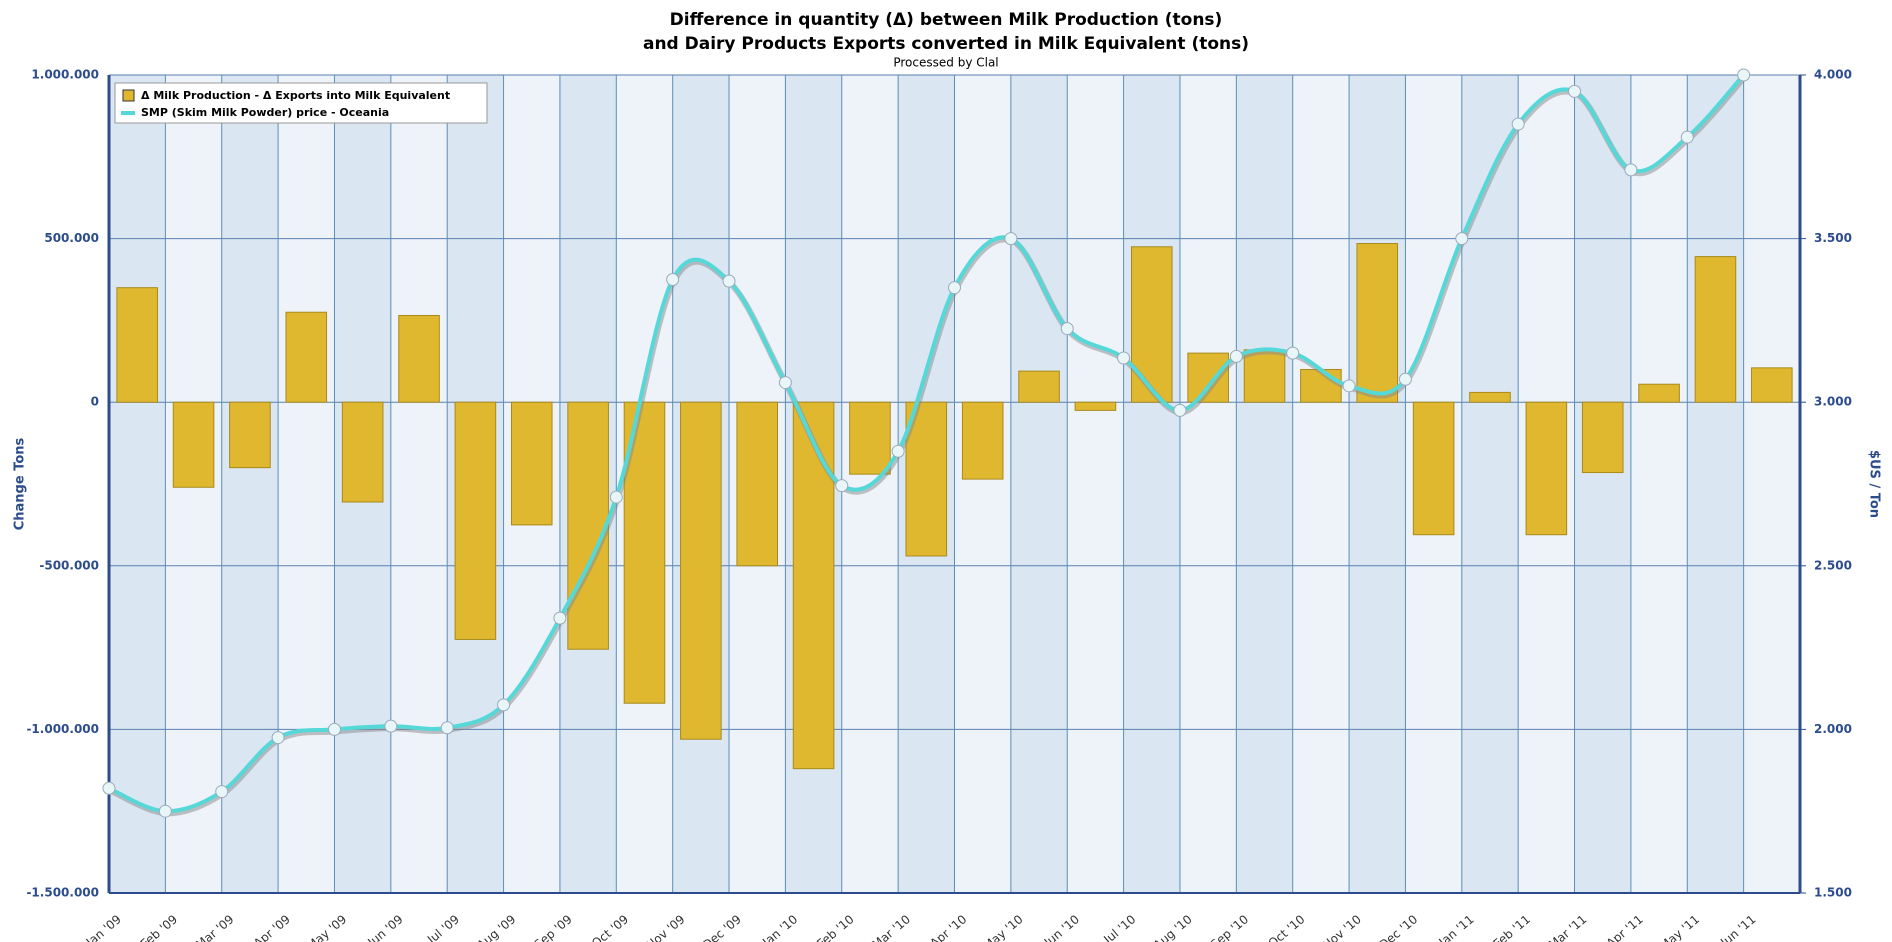  Describe the element at coordinates (65, 75) in the screenshot. I see `y-tick-label: 1.000.000` at that location.